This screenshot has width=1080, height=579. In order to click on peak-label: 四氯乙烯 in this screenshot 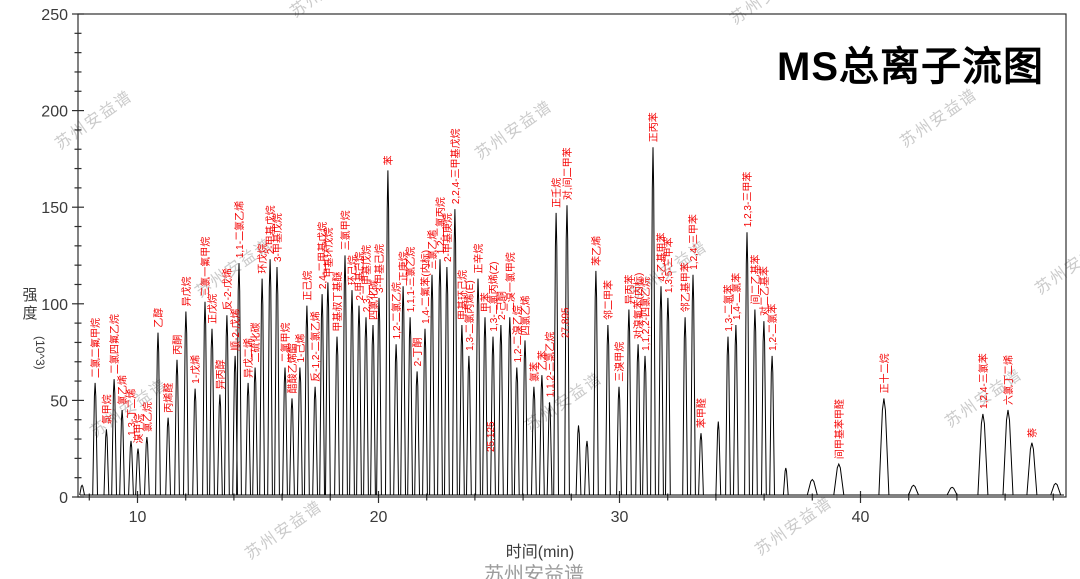, I will do `click(525, 315)`.